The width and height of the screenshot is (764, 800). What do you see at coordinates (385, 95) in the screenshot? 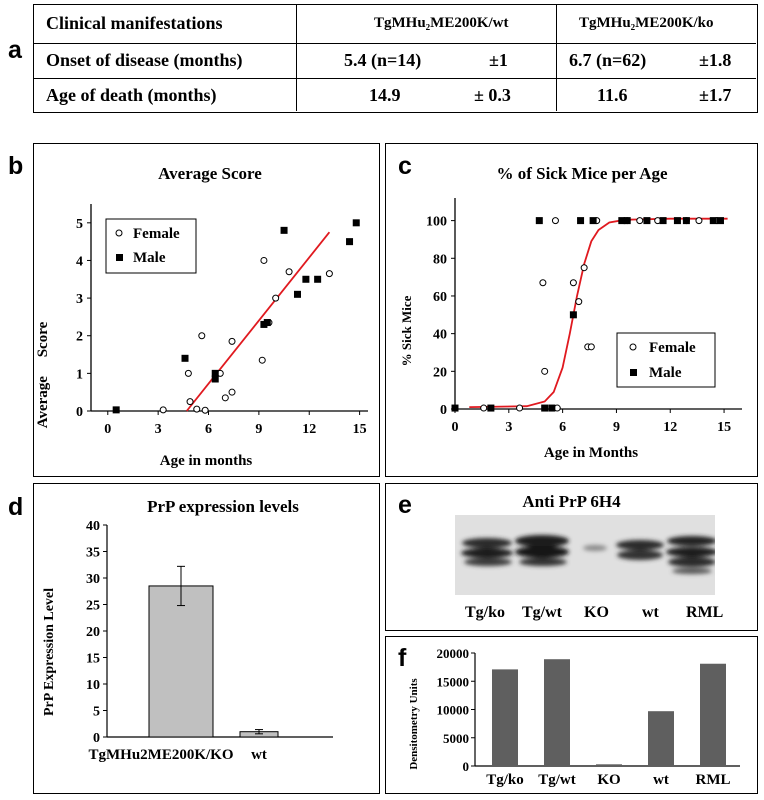
I see `death-wt-value: 14.9` at bounding box center [385, 95].